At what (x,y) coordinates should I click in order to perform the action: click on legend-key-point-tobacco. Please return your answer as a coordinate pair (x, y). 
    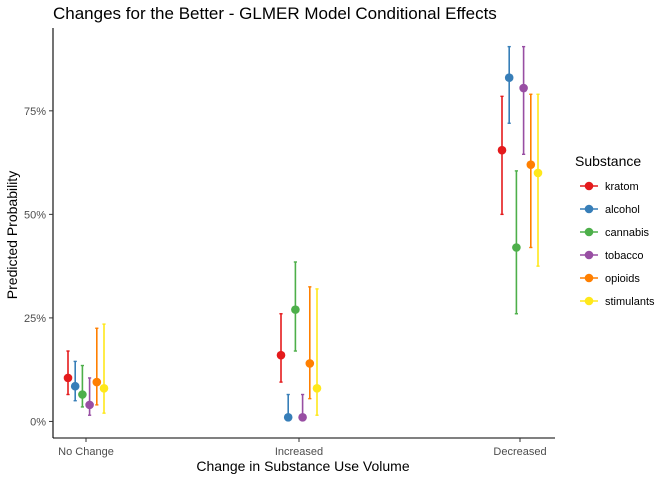
    Looking at the image, I should click on (589, 255).